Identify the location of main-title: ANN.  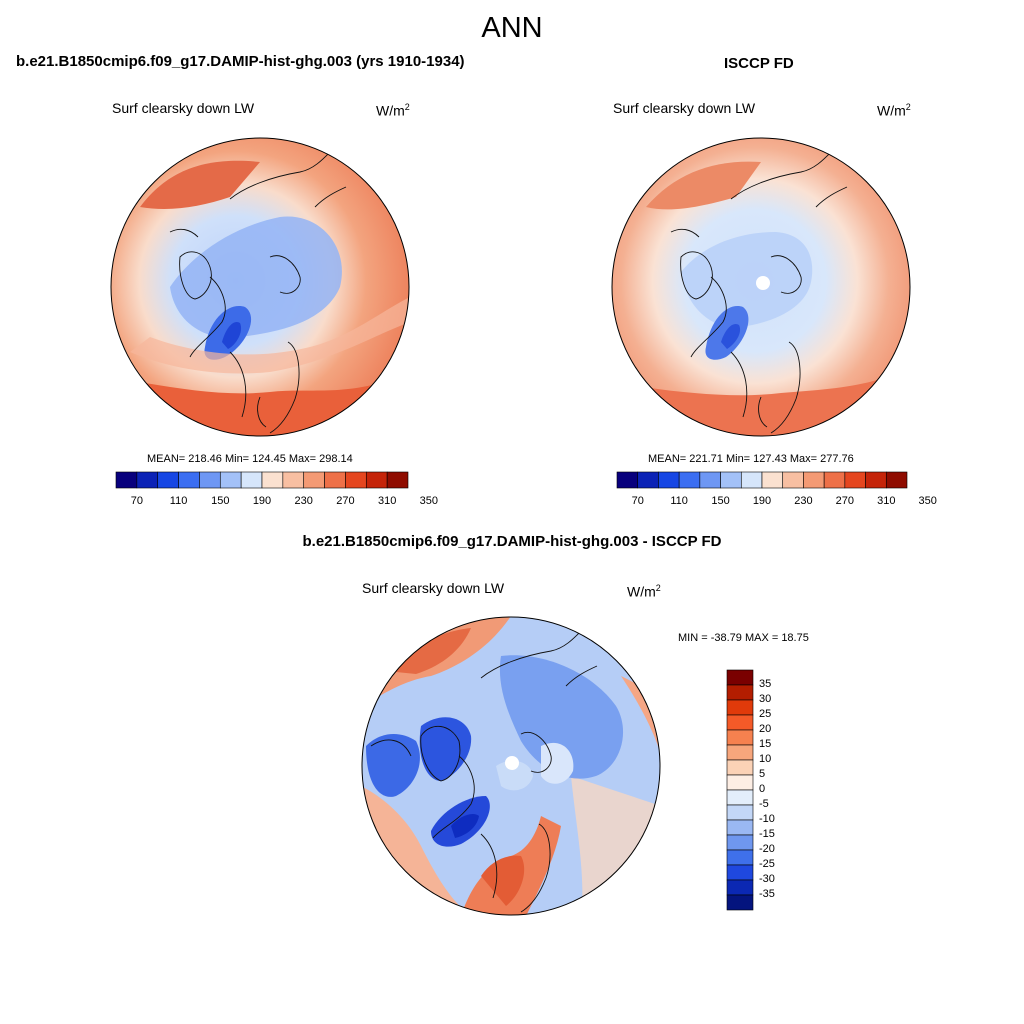
(512, 28).